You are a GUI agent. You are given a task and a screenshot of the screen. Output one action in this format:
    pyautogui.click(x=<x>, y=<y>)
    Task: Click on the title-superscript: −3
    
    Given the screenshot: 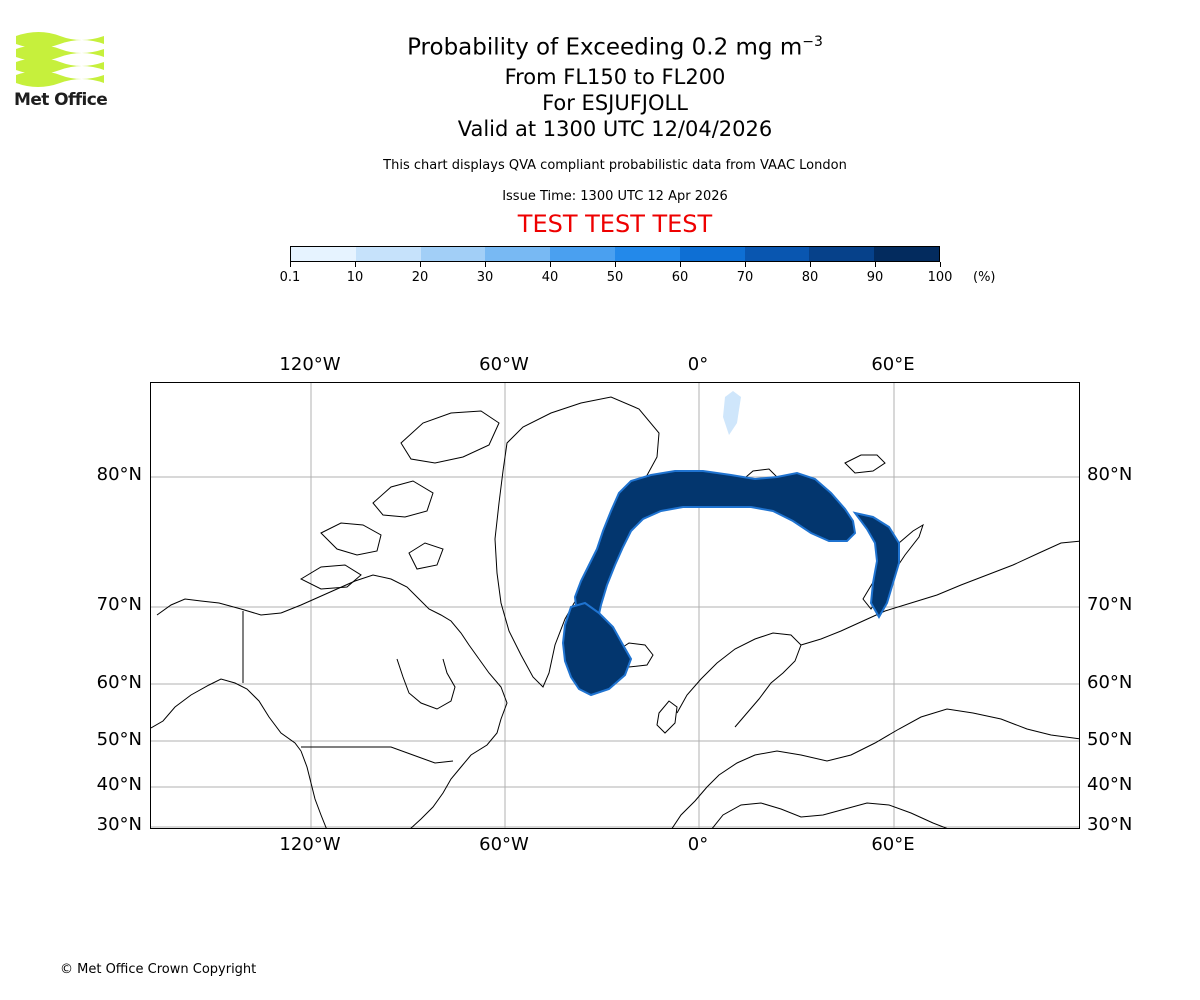 What is the action you would take?
    pyautogui.click(x=812, y=42)
    